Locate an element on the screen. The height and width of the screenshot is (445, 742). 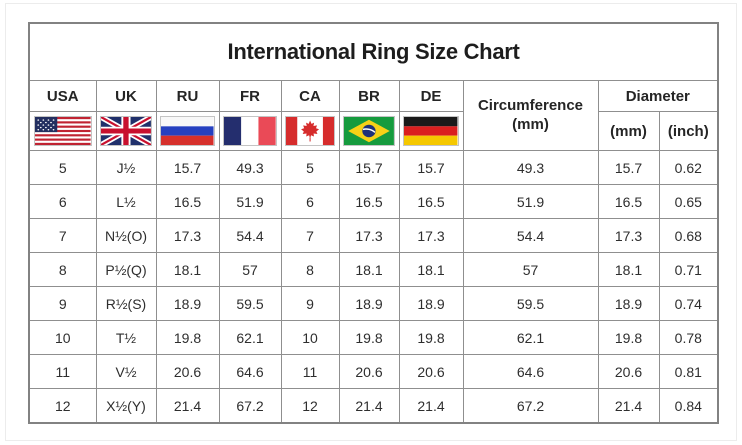
cell-circumference-mm: 57 is located at coordinates (530, 269).